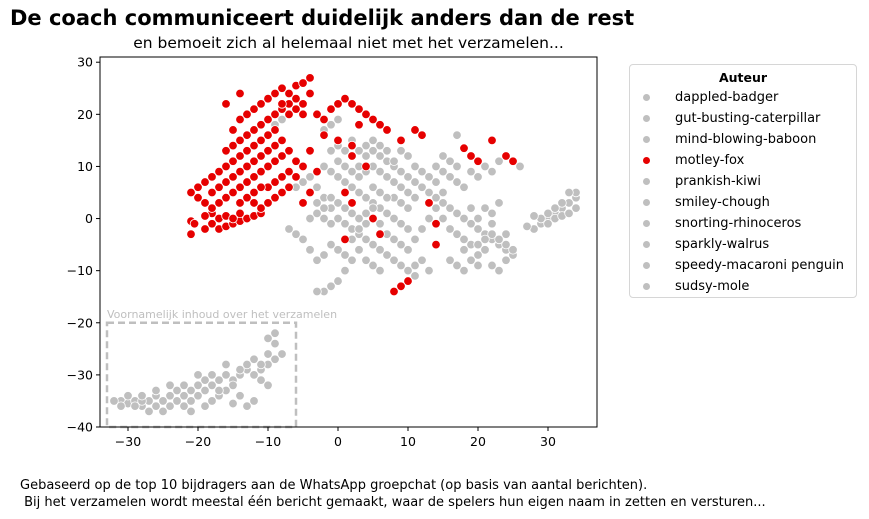 The width and height of the screenshot is (869, 519). What do you see at coordinates (759, 265) in the screenshot?
I see `legend-label: speedy-macaroni penguin` at bounding box center [759, 265].